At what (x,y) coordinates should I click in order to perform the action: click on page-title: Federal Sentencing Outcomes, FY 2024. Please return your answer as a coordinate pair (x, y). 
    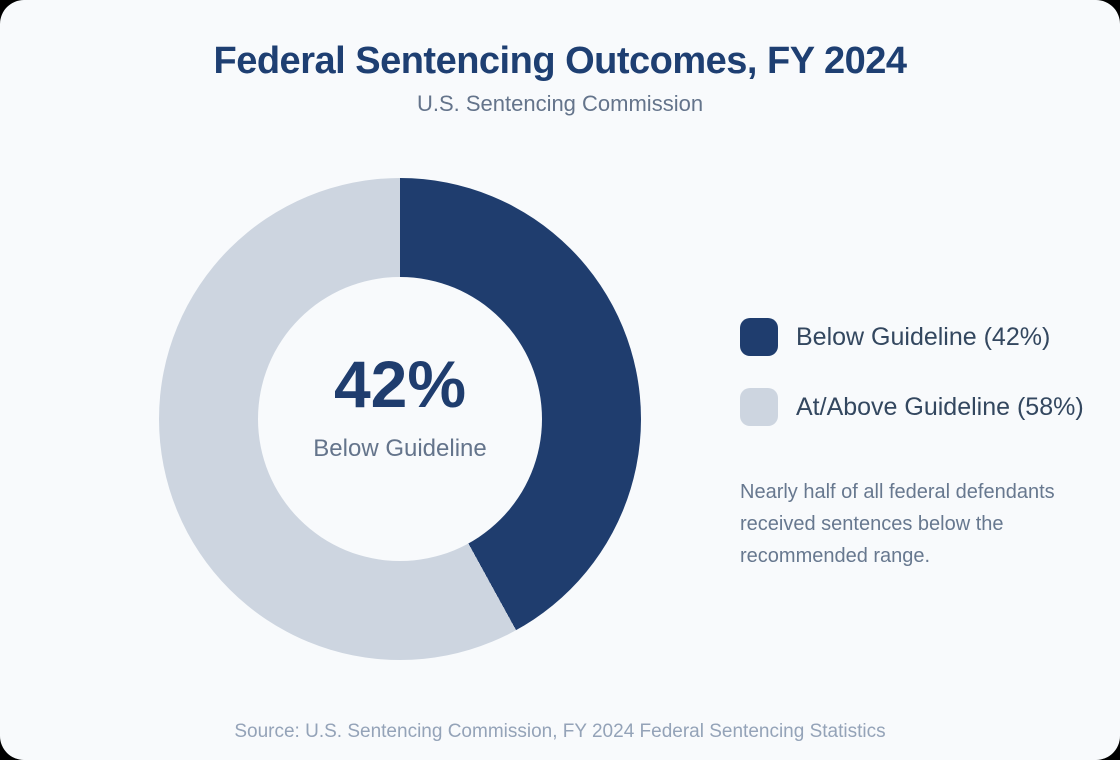
    Looking at the image, I should click on (560, 61).